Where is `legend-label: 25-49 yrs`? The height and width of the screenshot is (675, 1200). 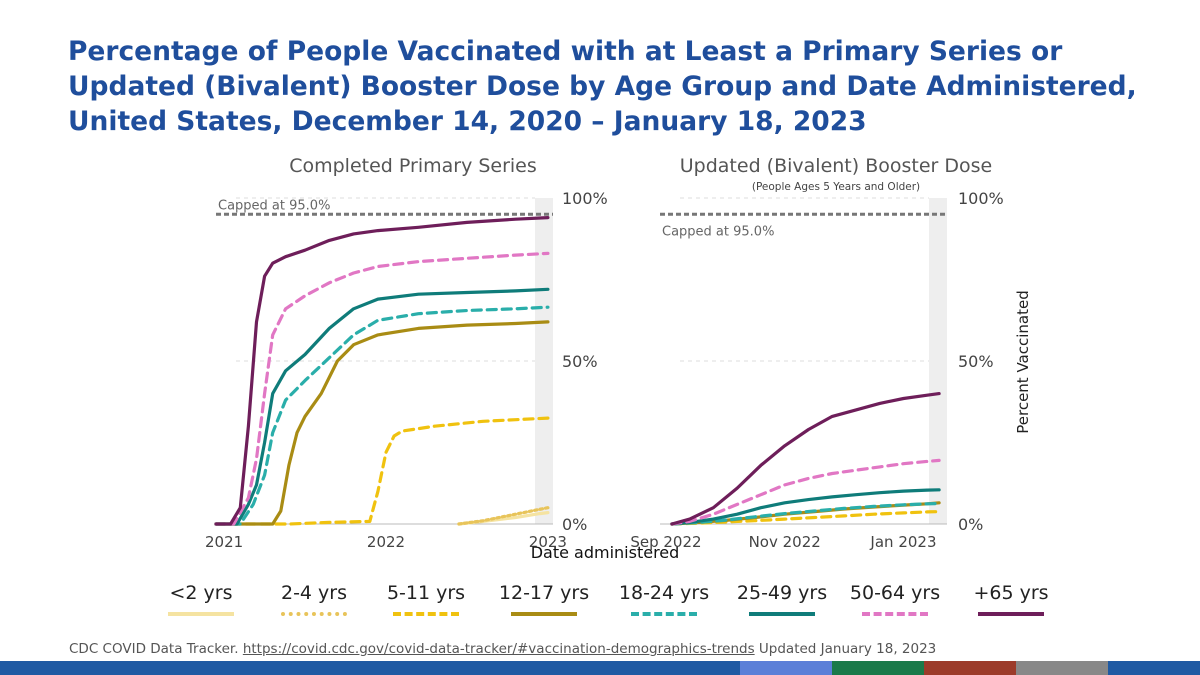 legend-label: 25-49 yrs is located at coordinates (782, 593).